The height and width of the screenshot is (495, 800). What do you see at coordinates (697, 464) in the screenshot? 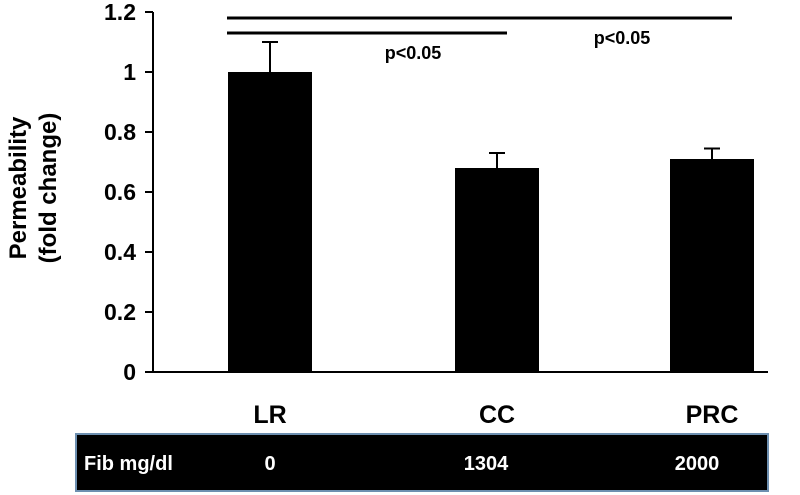
I see `table-value: 2000` at bounding box center [697, 464].